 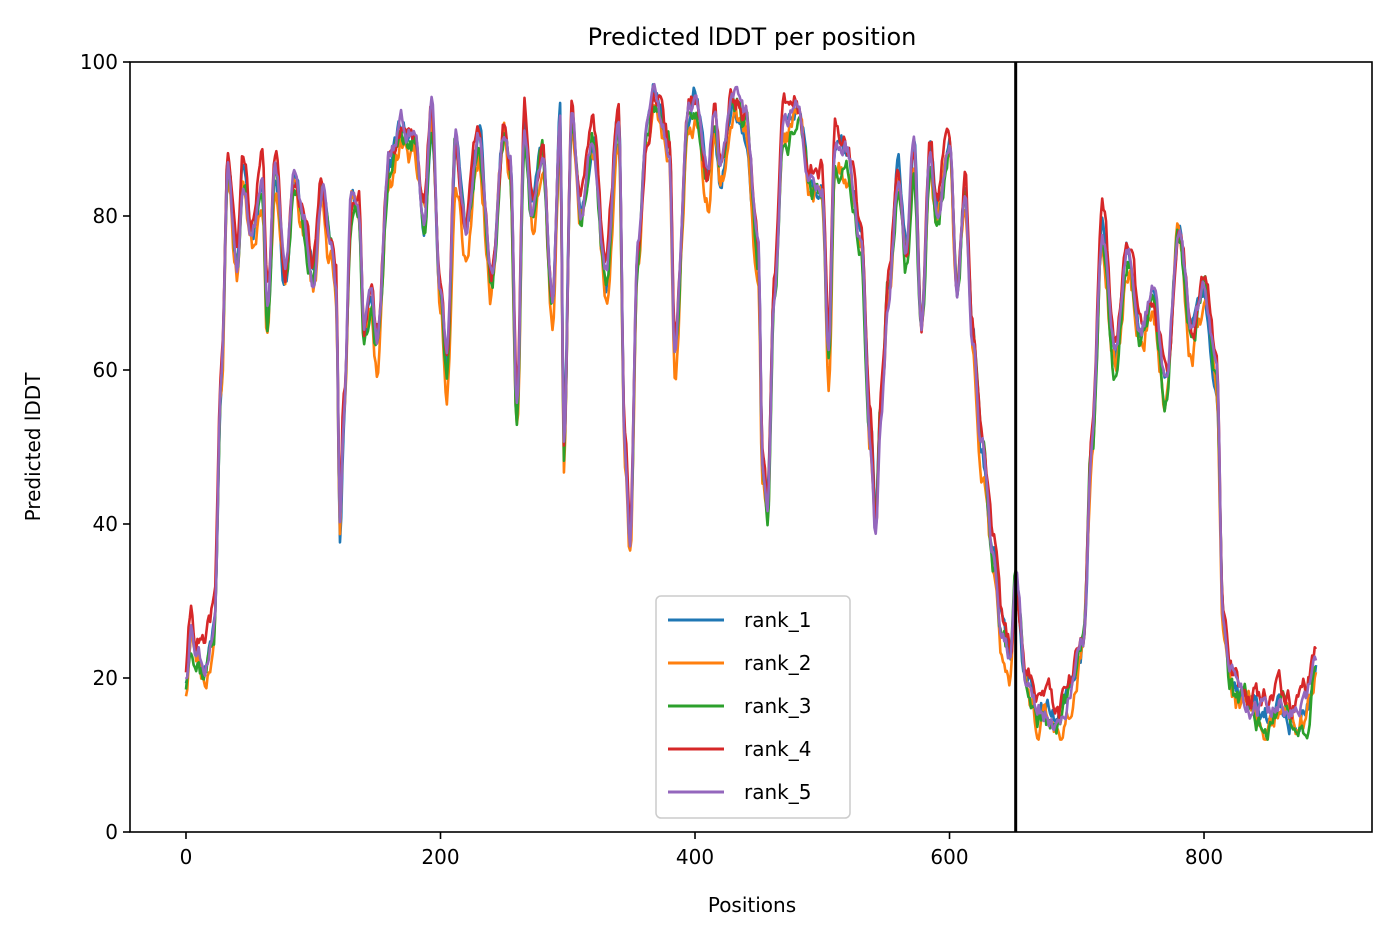 What do you see at coordinates (695, 857) in the screenshot?
I see `x-tick-label: 400` at bounding box center [695, 857].